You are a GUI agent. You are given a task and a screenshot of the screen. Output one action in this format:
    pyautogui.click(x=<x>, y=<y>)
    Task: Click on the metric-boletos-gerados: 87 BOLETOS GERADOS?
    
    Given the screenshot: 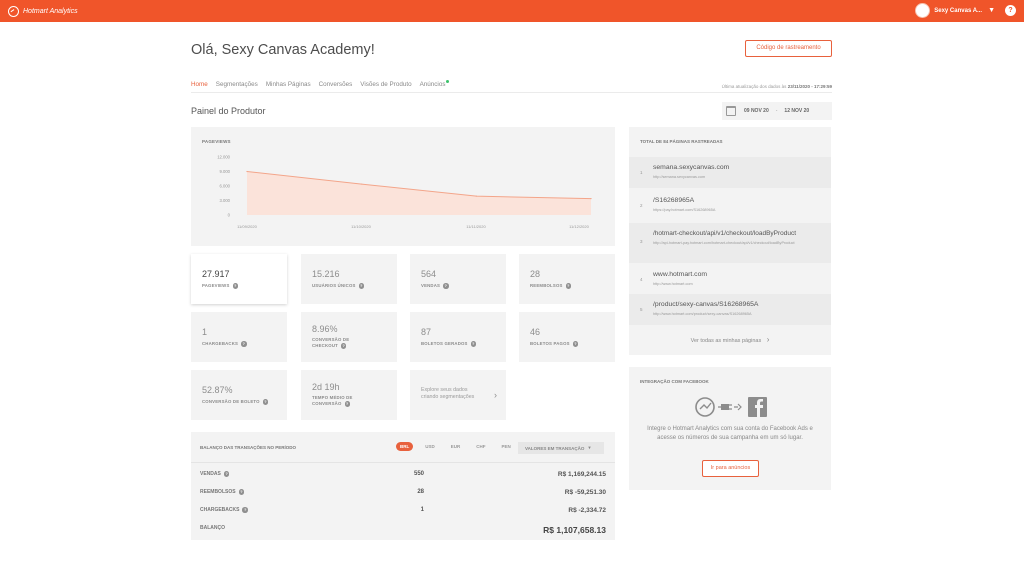 What is the action you would take?
    pyautogui.click(x=458, y=337)
    